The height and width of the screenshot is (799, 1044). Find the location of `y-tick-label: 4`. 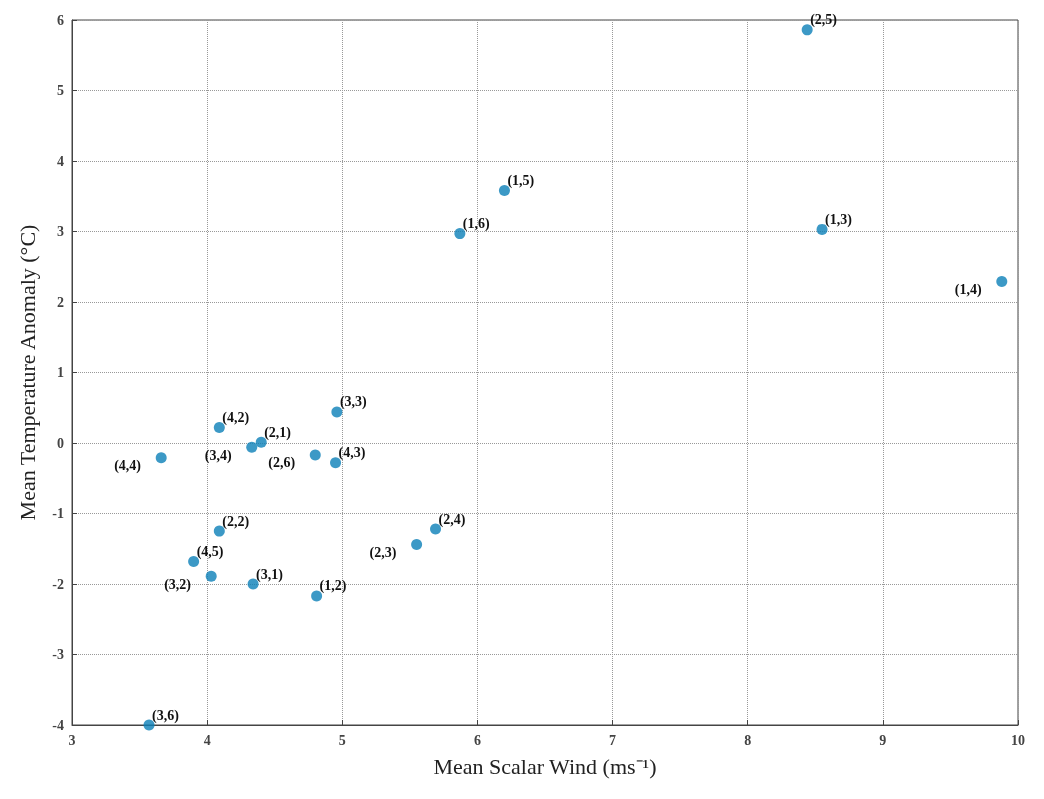

y-tick-label: 4 is located at coordinates (60, 161).